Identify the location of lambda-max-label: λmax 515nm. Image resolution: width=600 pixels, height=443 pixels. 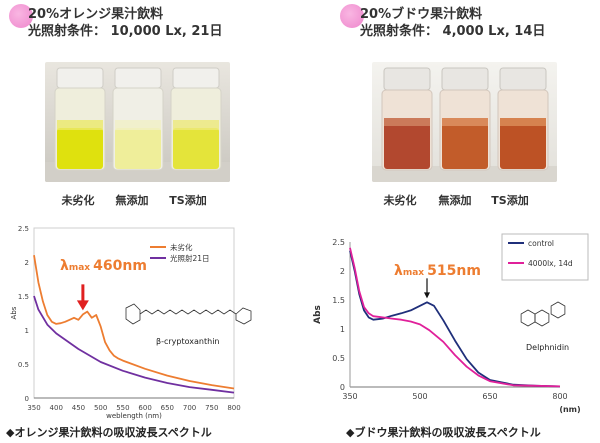
(437, 271).